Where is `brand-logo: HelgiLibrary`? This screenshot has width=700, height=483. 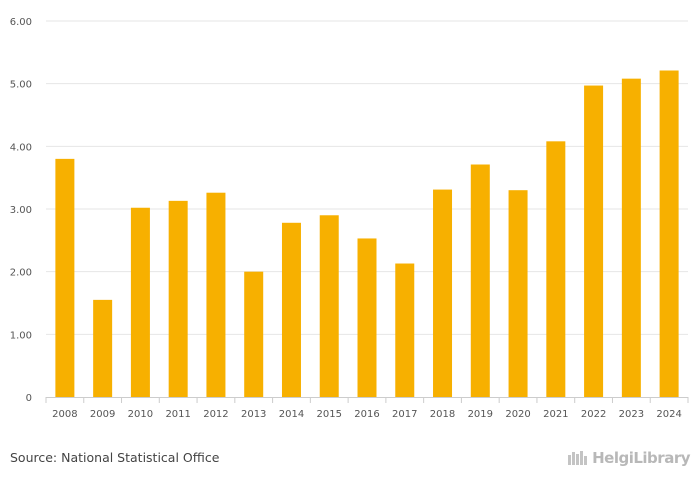
brand-logo: HelgiLibrary is located at coordinates (628, 458).